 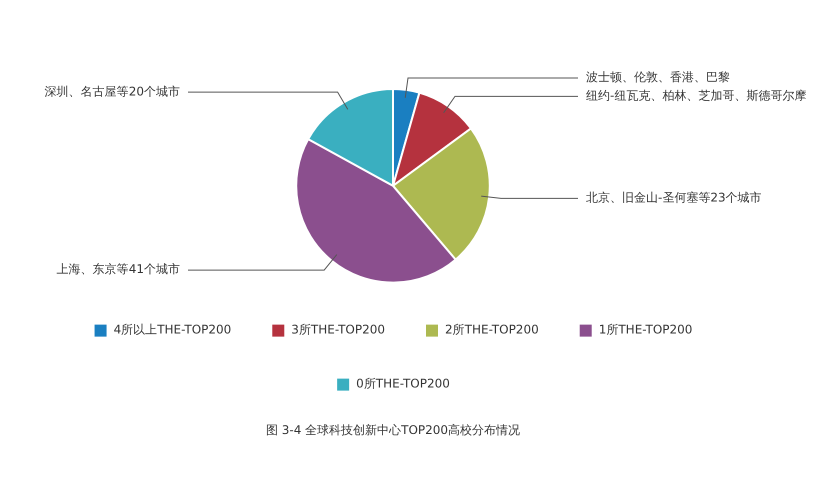 What do you see at coordinates (112, 91) in the screenshot?
I see `text: 深圳、名古屋等20个城市` at bounding box center [112, 91].